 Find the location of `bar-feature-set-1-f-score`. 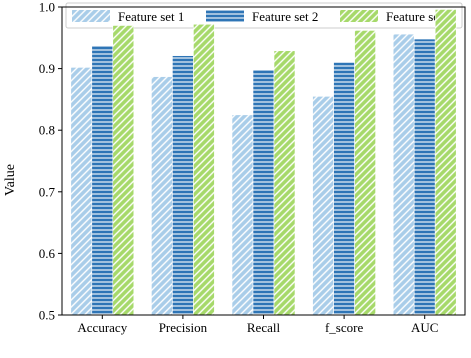

bar-feature-set-1-f-score is located at coordinates (323, 206).